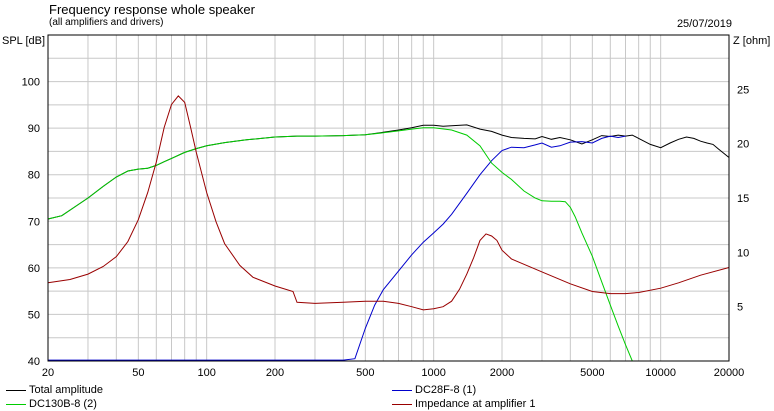  I want to click on x-tick-label: 2000, so click(502, 373).